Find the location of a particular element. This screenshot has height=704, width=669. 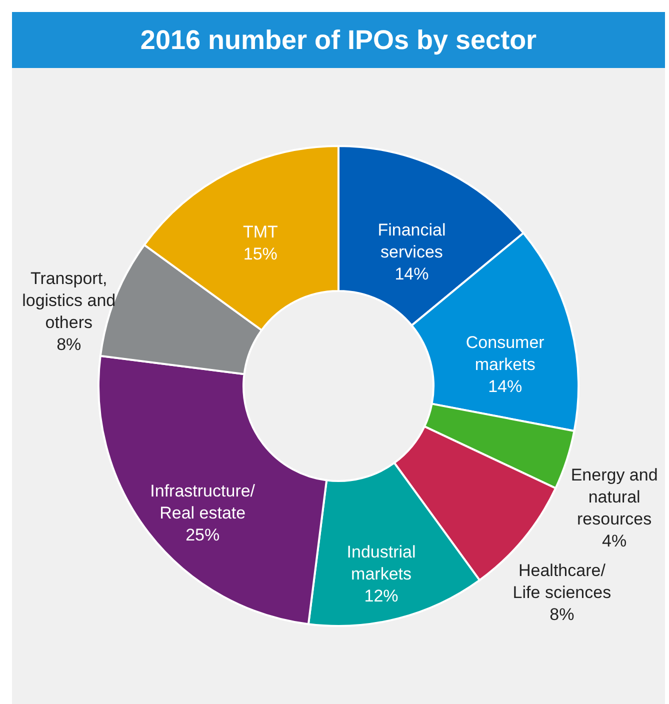

slice-label: Consumer markets is located at coordinates (505, 353).